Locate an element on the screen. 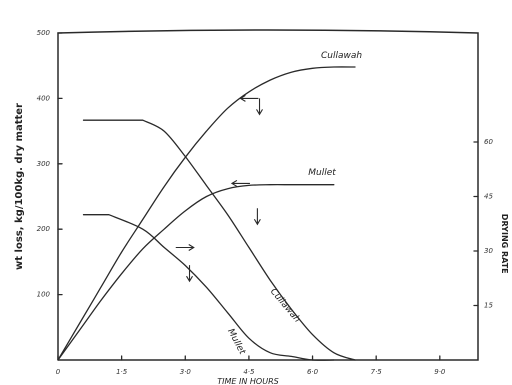 The height and width of the screenshot is (385, 512). y-axis-right-title: DRYING RATE is located at coordinates (504, 244).